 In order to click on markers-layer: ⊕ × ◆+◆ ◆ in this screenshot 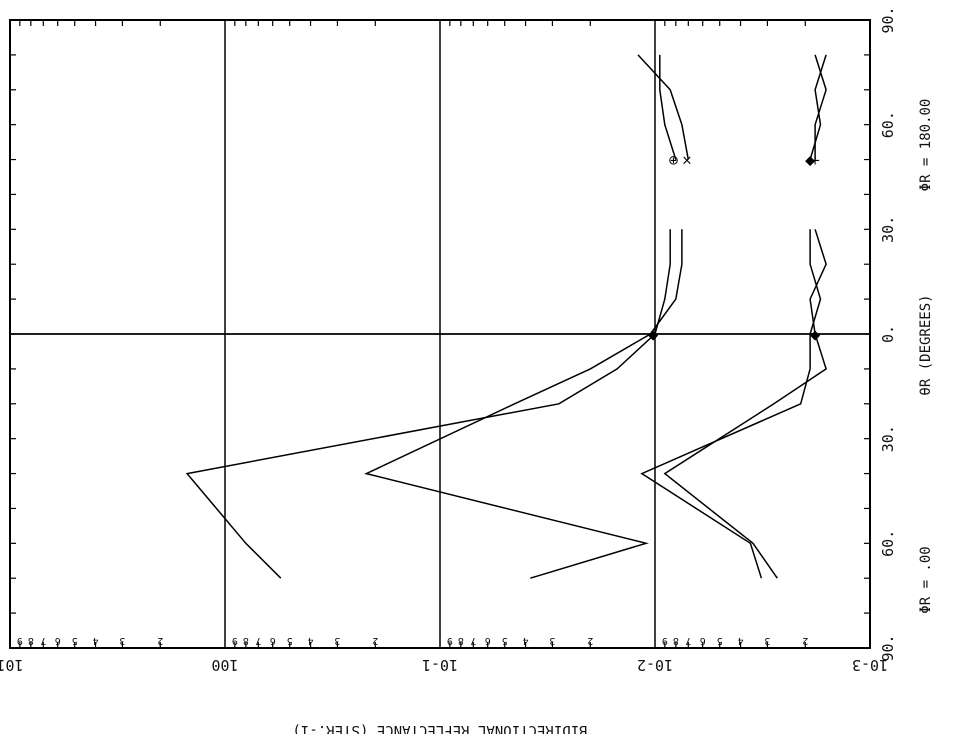, I will do `click(734, 248)`.